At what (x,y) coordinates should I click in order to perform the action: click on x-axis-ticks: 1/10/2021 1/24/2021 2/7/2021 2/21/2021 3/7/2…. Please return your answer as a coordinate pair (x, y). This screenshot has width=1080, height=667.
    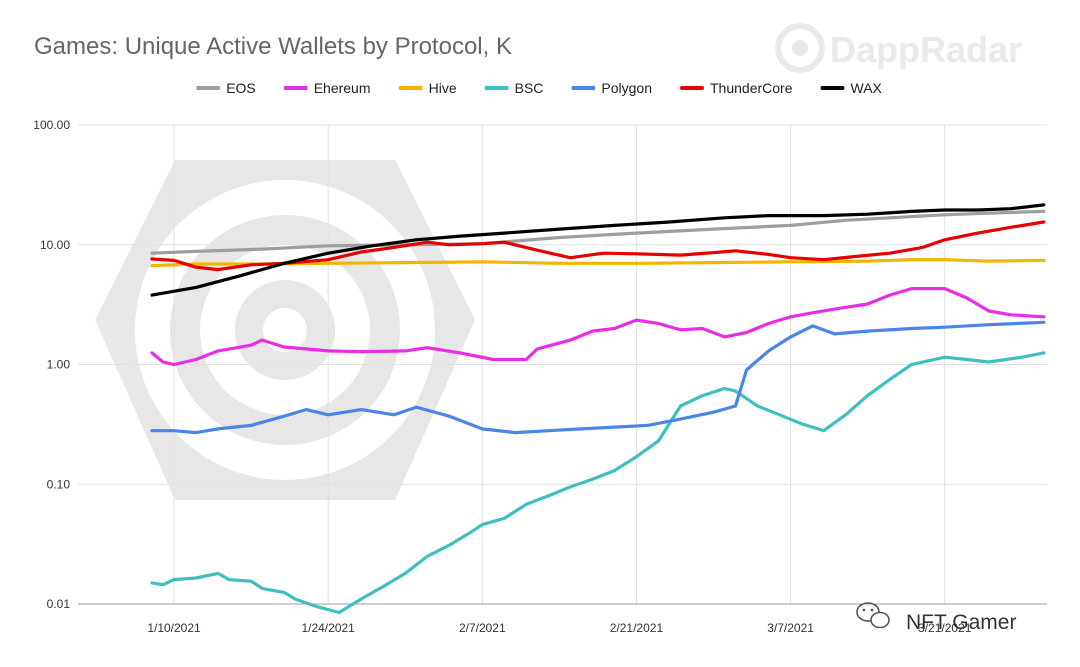
    Looking at the image, I should click on (559, 628).